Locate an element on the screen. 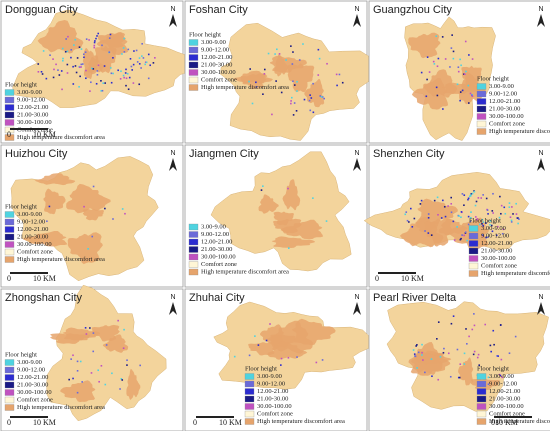 The image size is (550, 431). scale-label: 10 KM is located at coordinates (44, 134).